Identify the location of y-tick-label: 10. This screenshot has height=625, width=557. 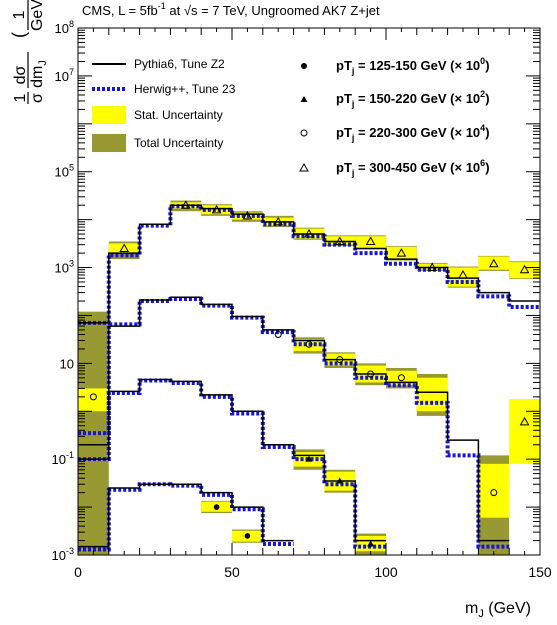
(67, 363).